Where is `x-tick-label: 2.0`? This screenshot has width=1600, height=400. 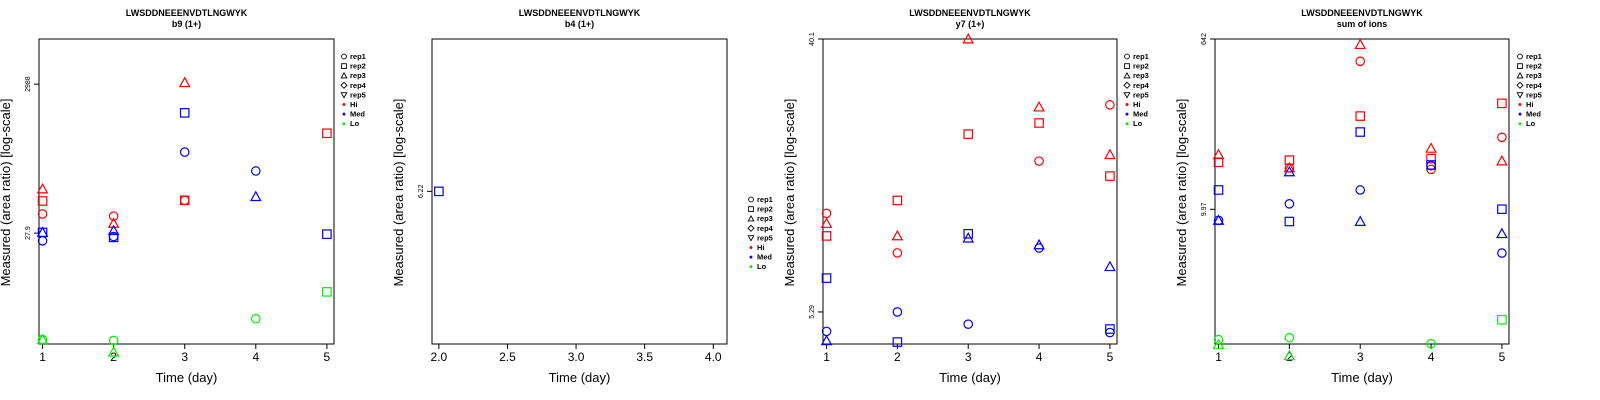
x-tick-label: 2.0 is located at coordinates (439, 357).